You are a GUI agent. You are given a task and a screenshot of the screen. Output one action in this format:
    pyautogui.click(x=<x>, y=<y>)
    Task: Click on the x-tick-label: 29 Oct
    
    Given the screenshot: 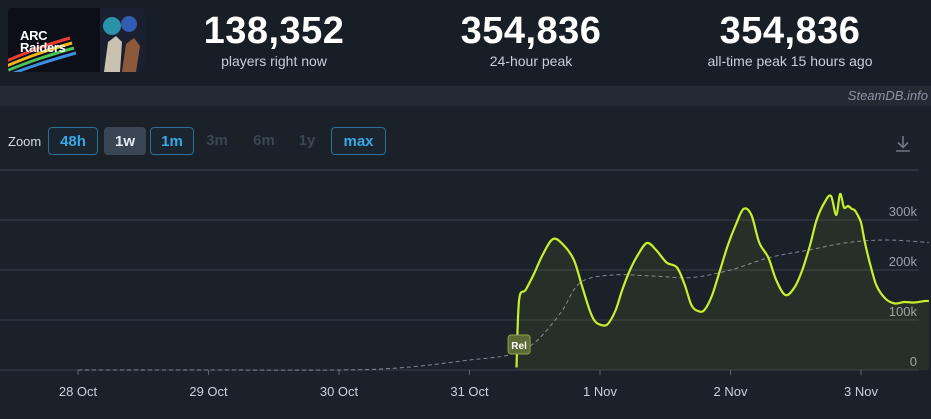 What is the action you would take?
    pyautogui.click(x=208, y=391)
    